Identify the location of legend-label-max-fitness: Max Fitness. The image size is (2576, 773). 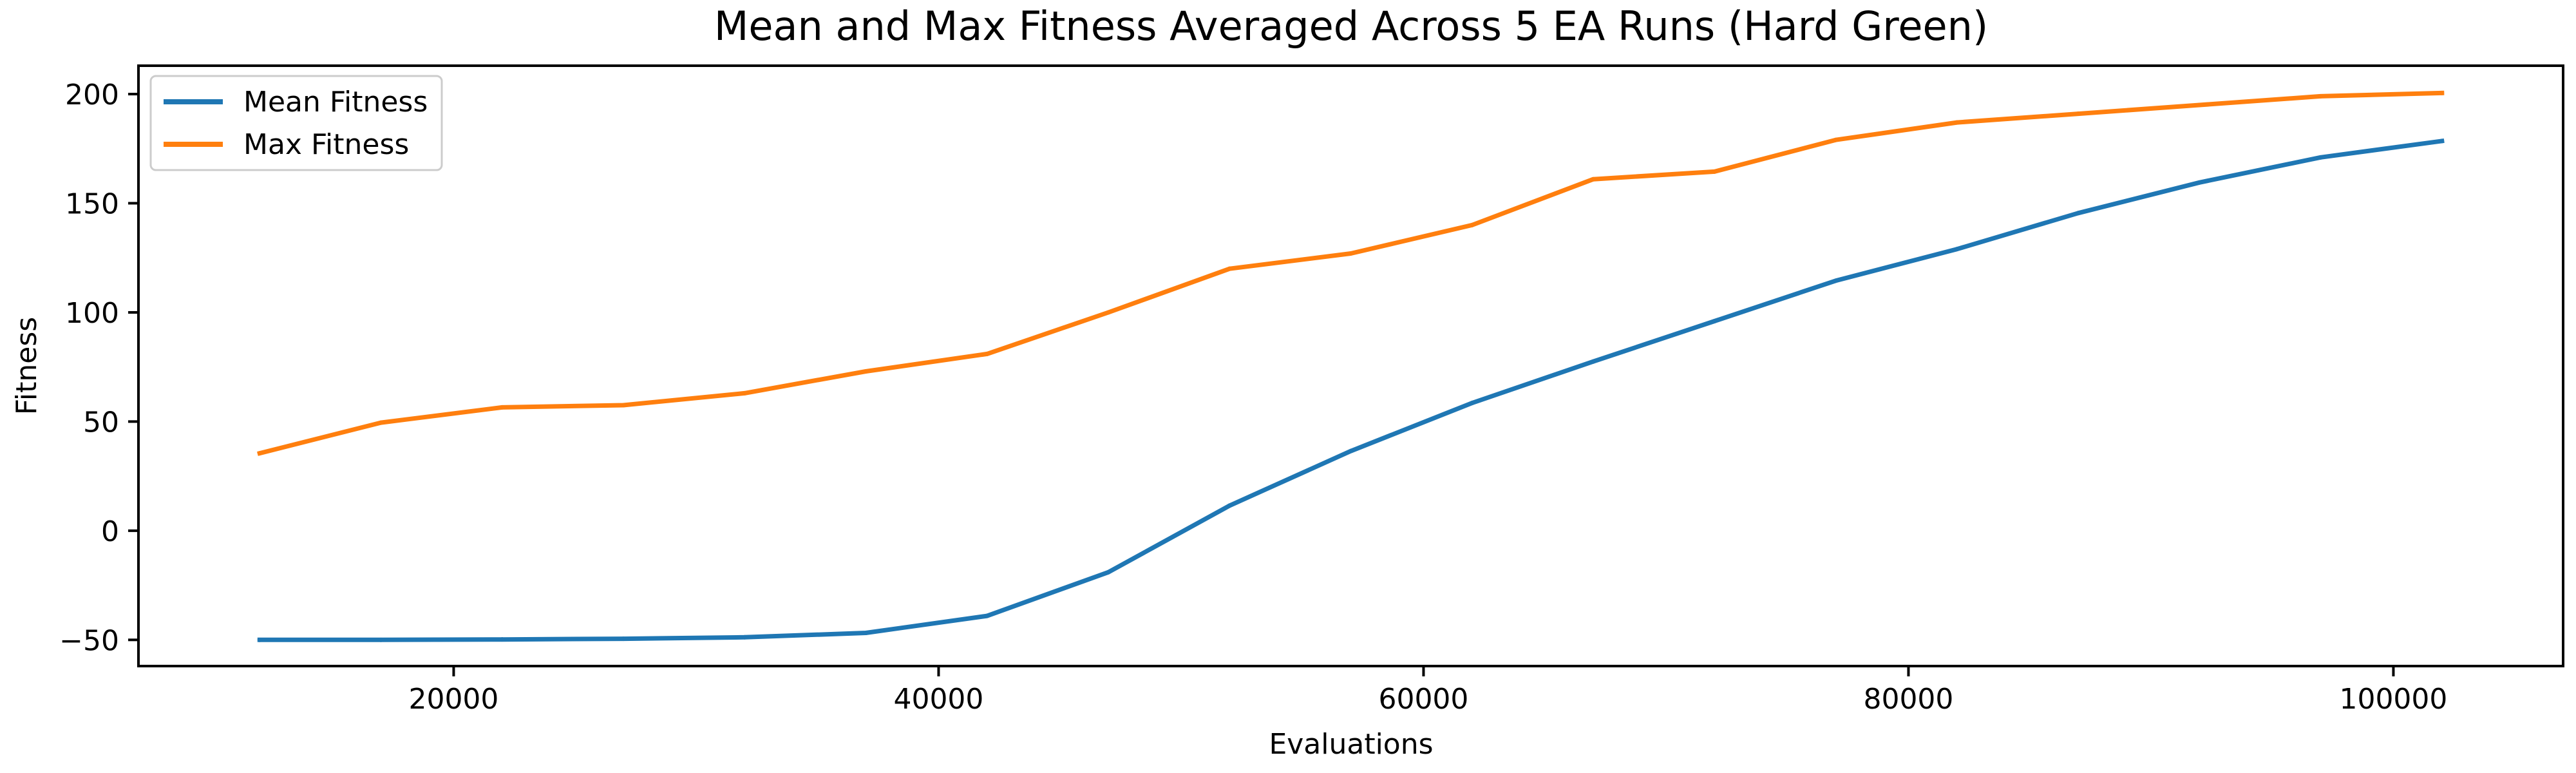
(326, 144).